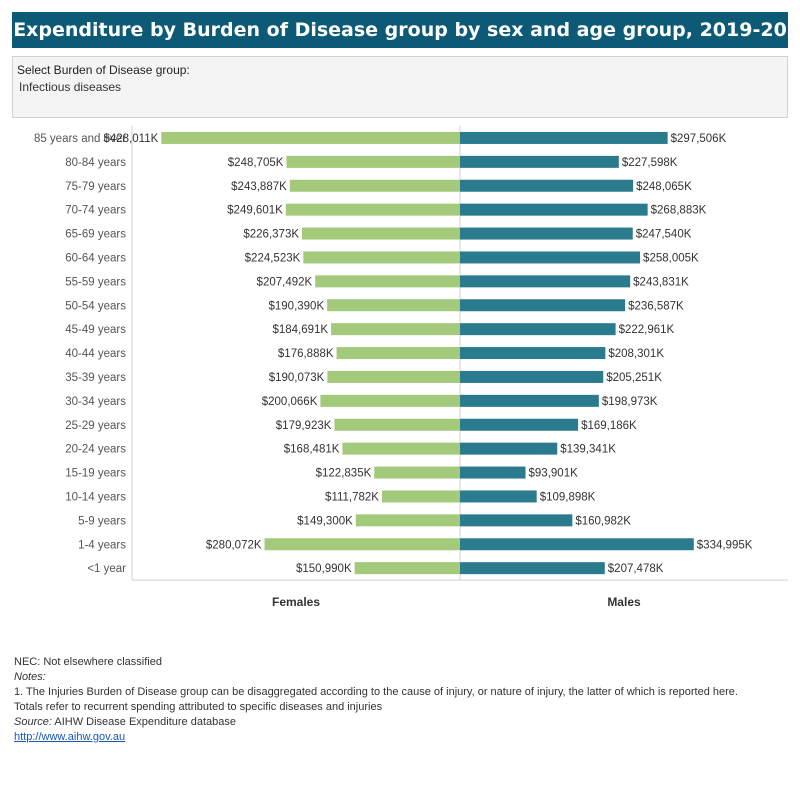  What do you see at coordinates (273, 258) in the screenshot?
I see `female-value-label: $224,523K` at bounding box center [273, 258].